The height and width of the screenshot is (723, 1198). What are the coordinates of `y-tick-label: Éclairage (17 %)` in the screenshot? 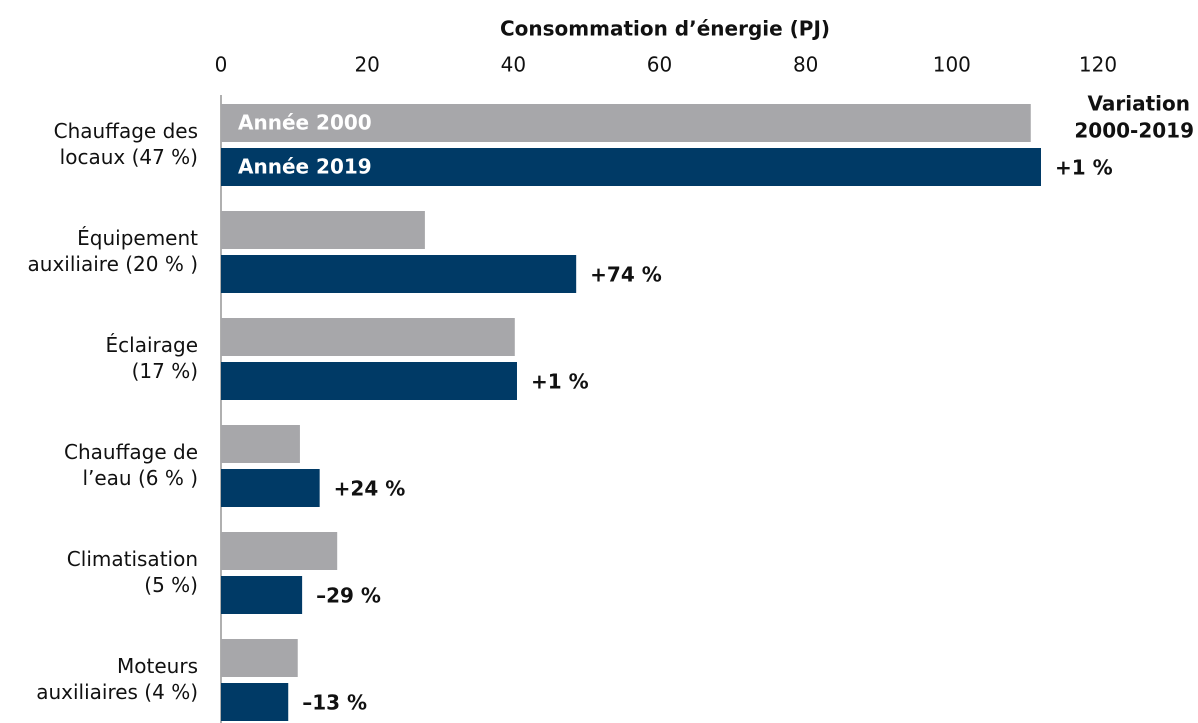 It's located at (152, 358).